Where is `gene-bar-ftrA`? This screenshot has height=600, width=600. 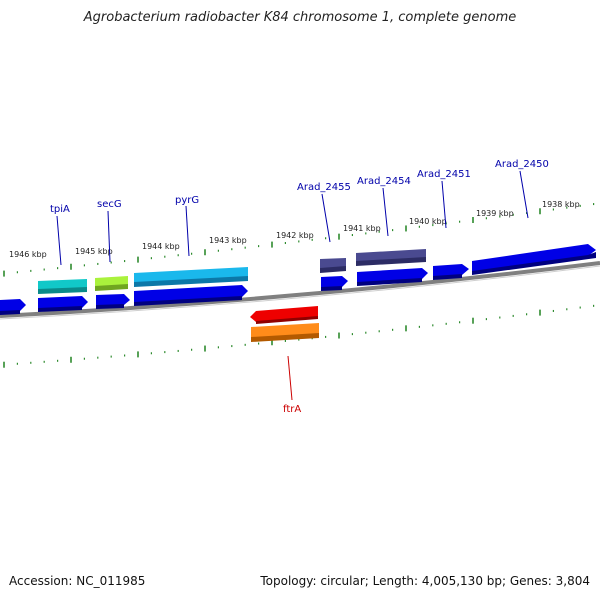
gene-bar-ftrA is located at coordinates (285, 332).